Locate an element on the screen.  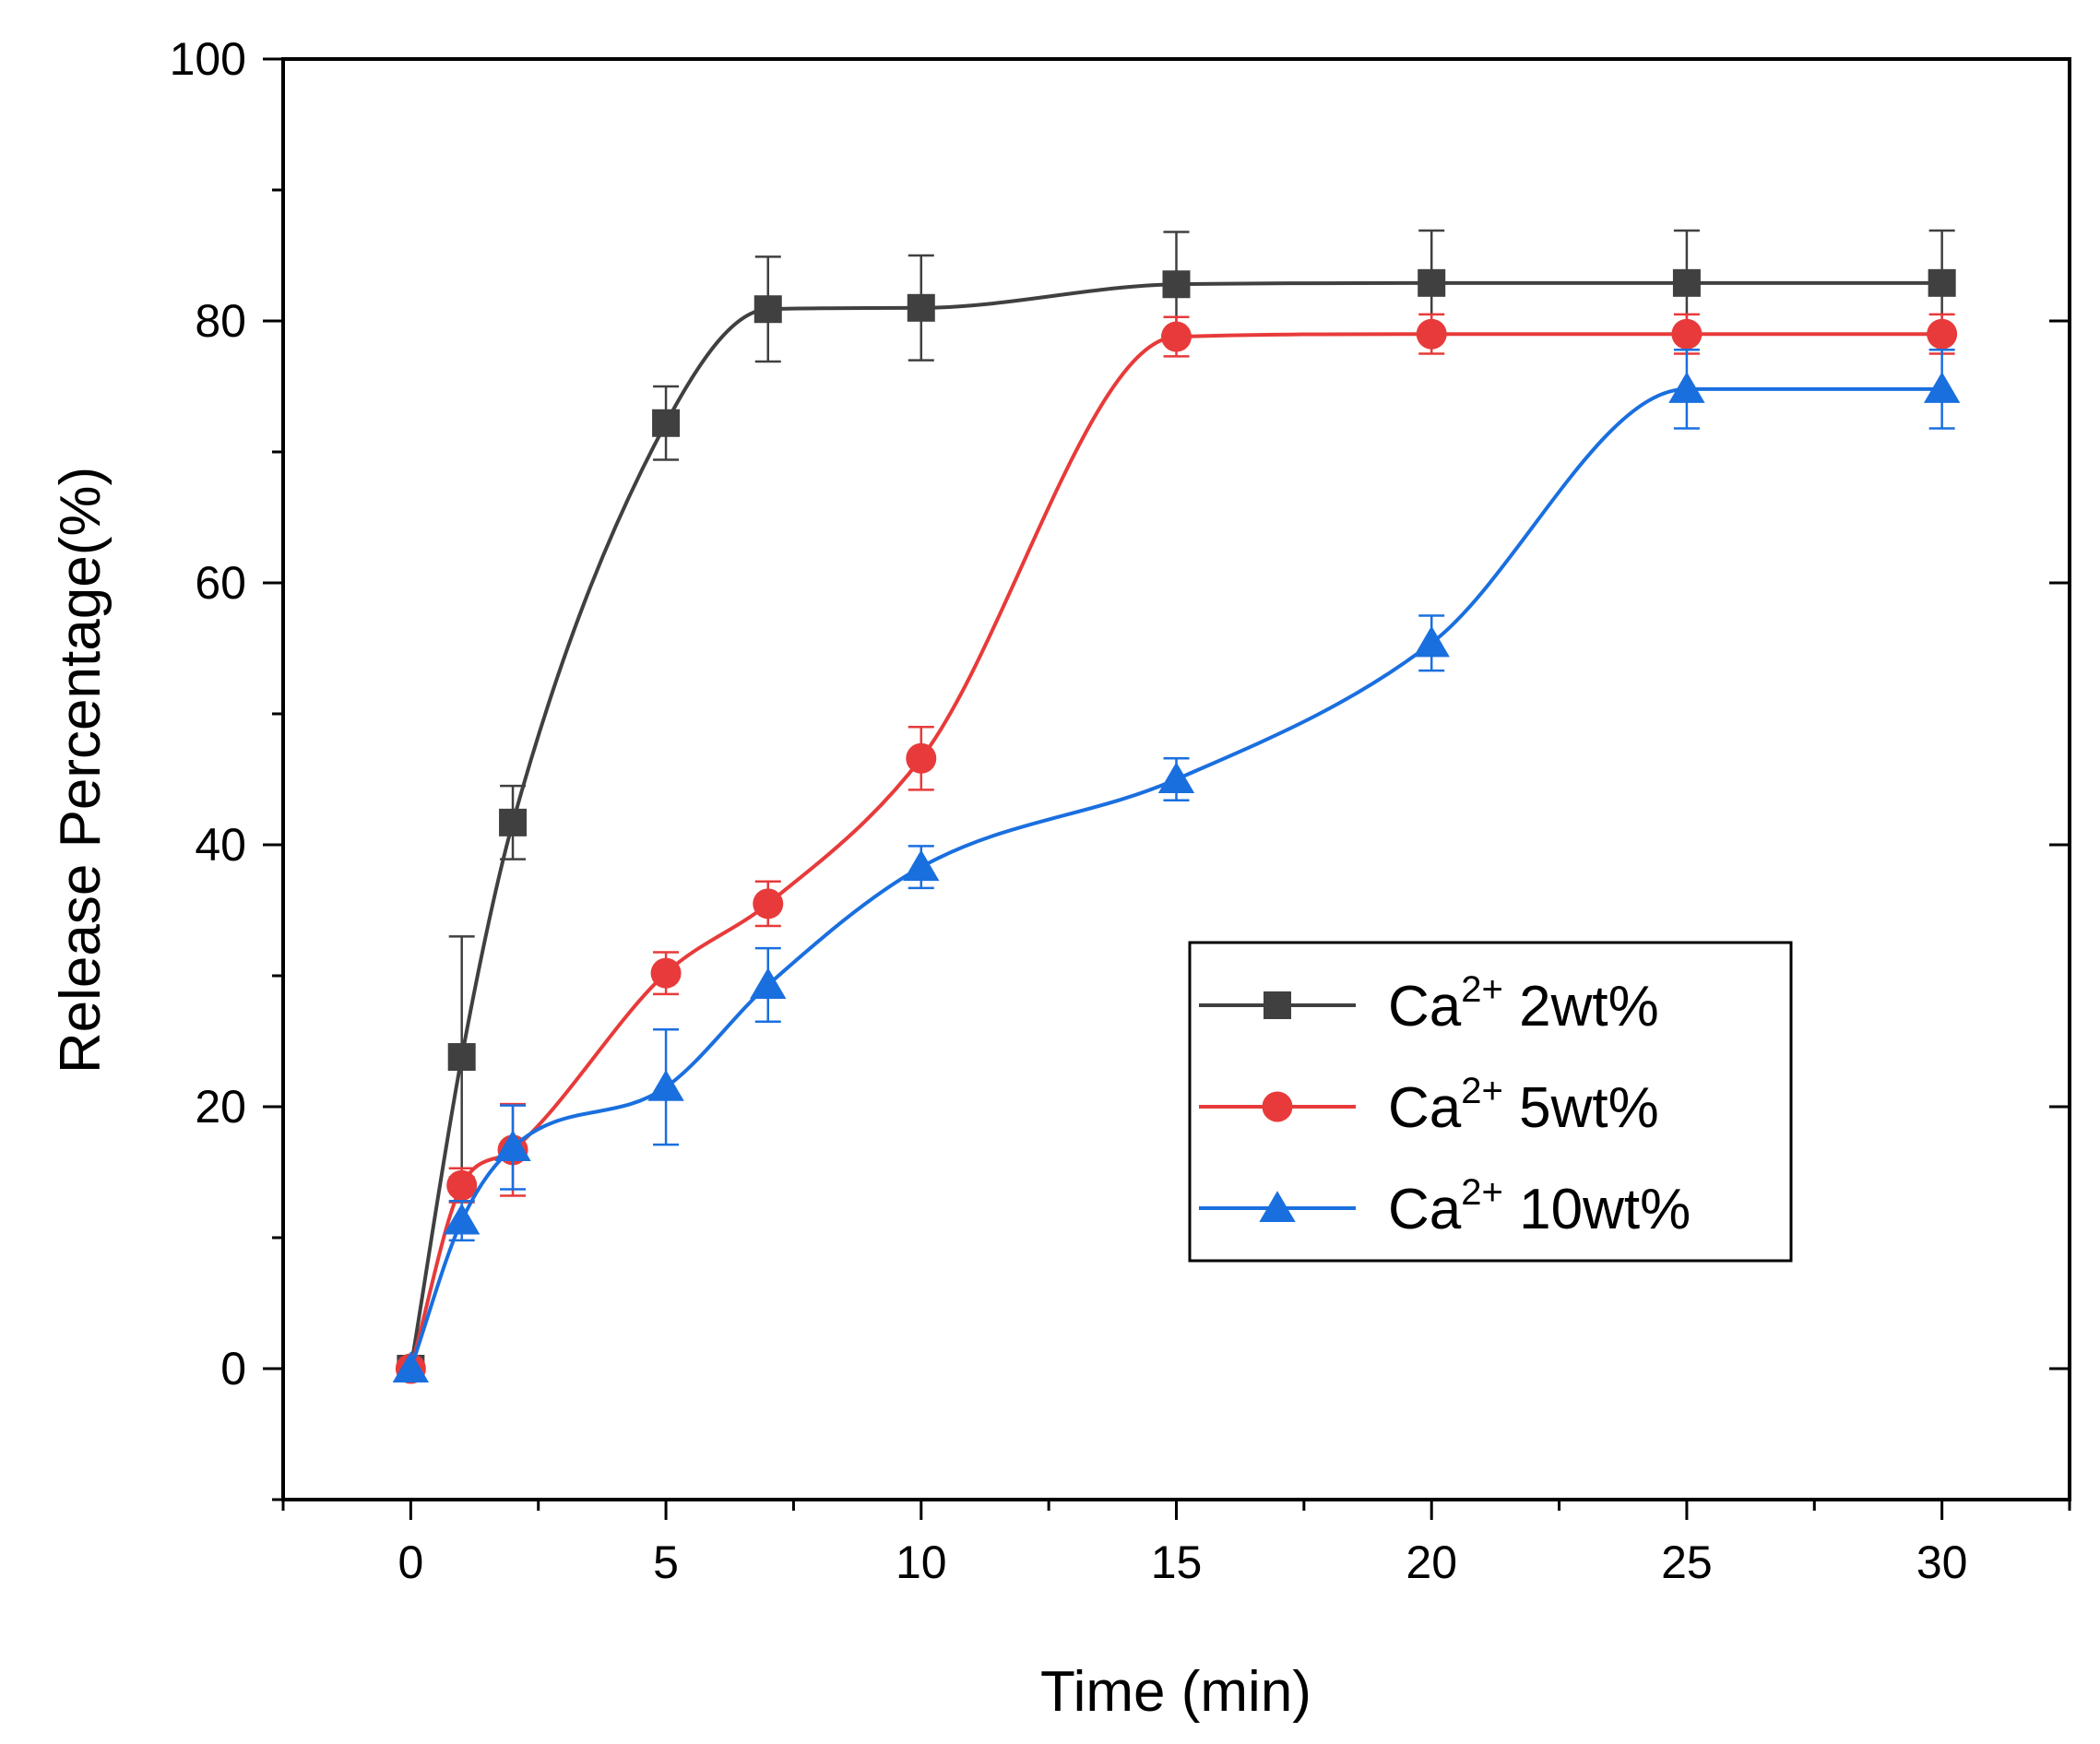
legend-entry-3: Ca2+ 10wt% is located at coordinates (1445, 1206).